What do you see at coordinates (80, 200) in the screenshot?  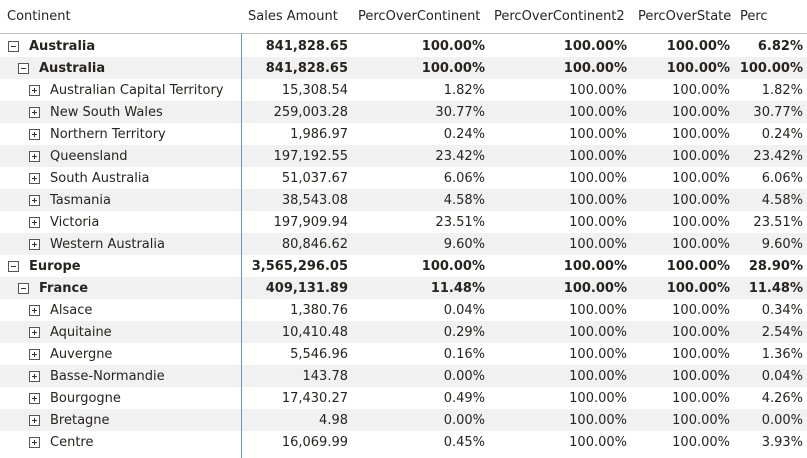 I see `row-label: Tasmania` at bounding box center [80, 200].